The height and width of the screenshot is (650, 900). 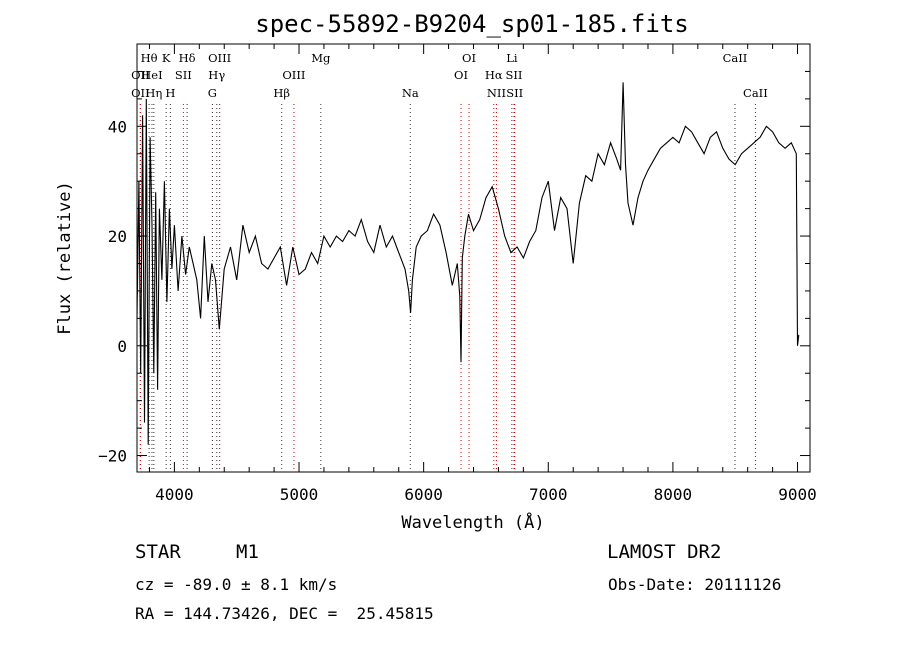 I want to click on line-label: G, so click(x=212, y=93).